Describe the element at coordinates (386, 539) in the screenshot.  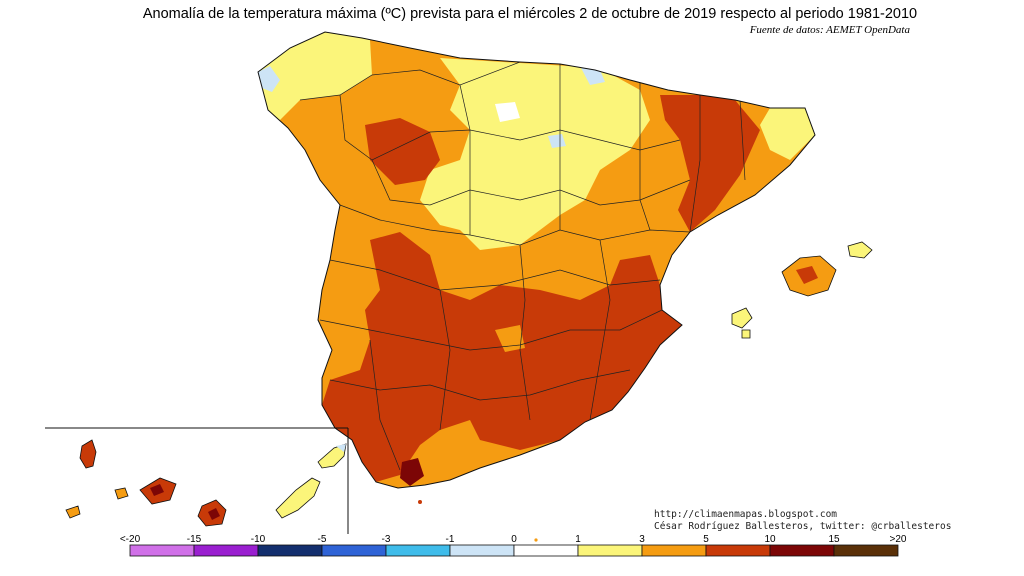
I see `legend-tick-label: -3` at that location.